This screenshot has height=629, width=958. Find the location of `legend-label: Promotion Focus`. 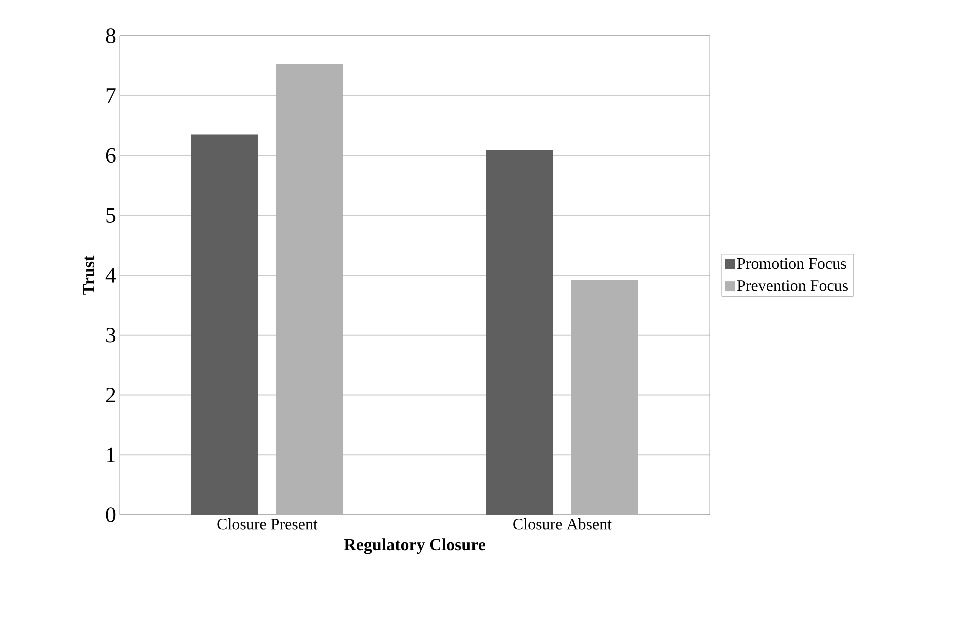

legend-label: Promotion Focus is located at coordinates (791, 264).